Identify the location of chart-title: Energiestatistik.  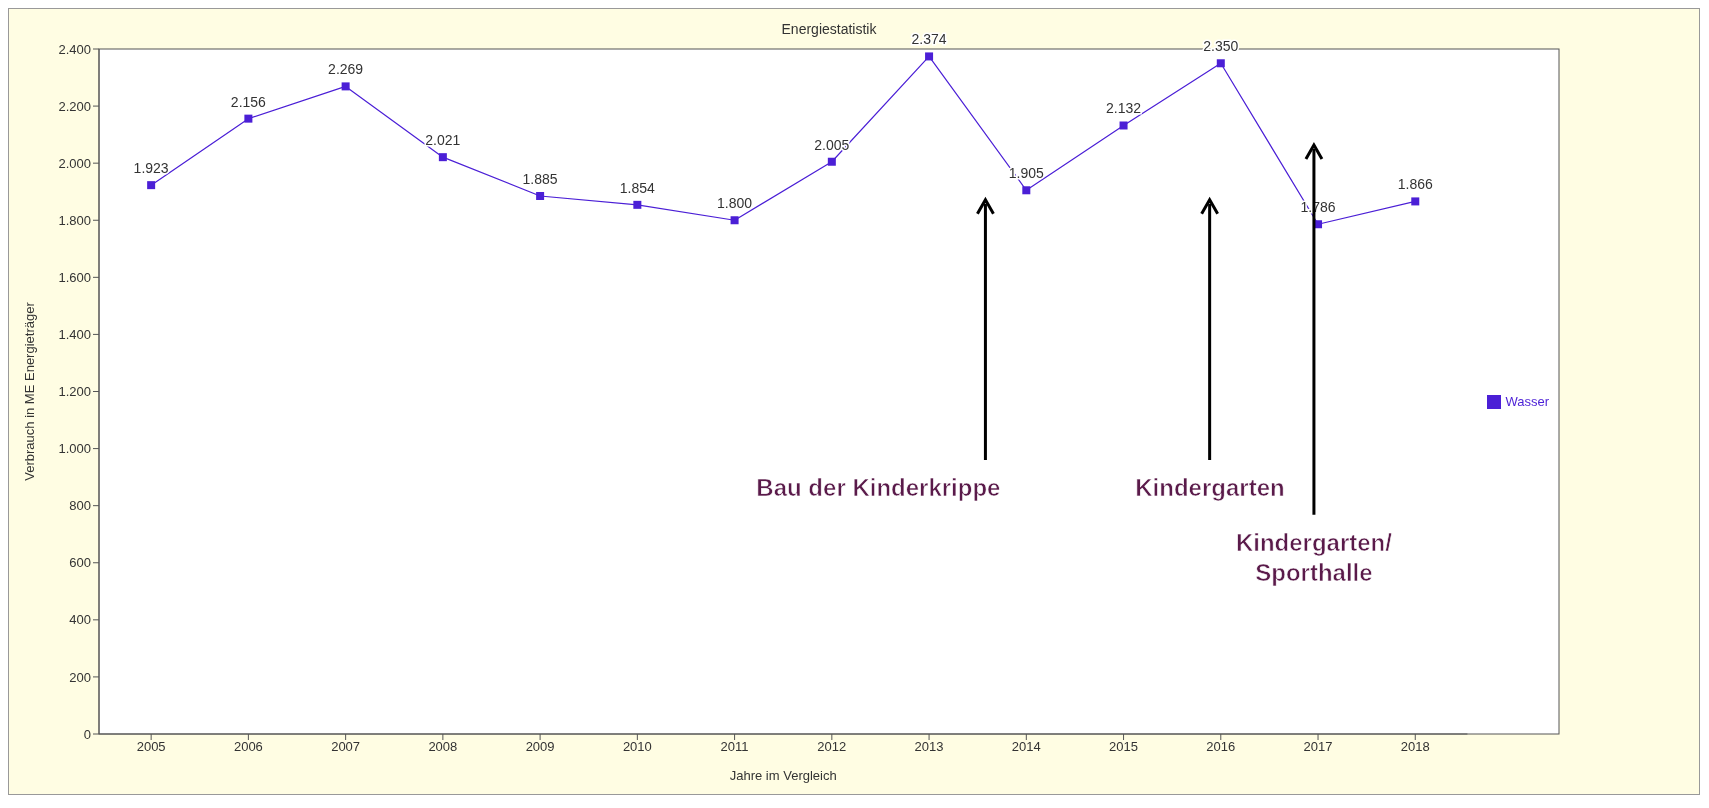
(829, 29).